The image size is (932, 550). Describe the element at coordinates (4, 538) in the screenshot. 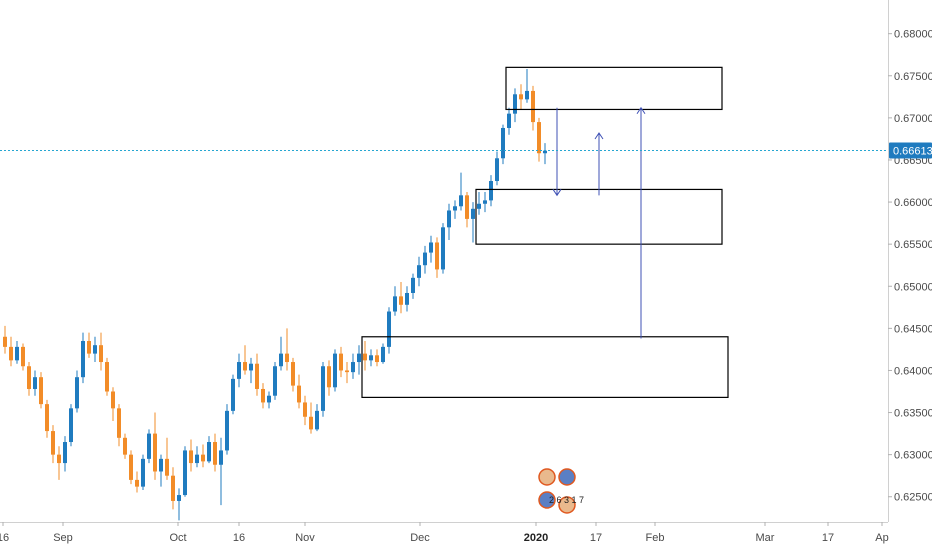

I see `x-tick-label: 16` at that location.